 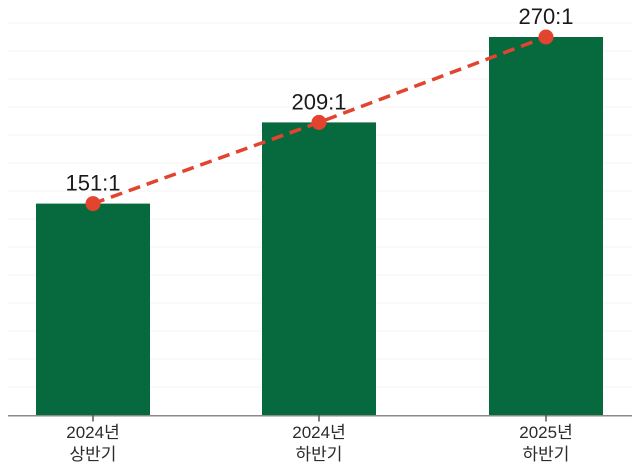 I want to click on value-label: 209:1, so click(x=318, y=101).